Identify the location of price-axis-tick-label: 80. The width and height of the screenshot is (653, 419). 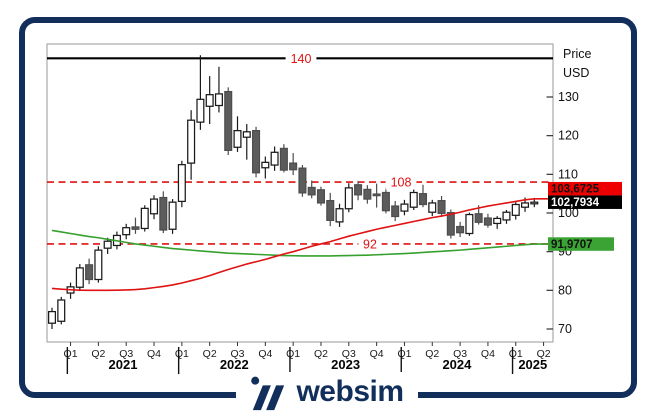
(565, 290).